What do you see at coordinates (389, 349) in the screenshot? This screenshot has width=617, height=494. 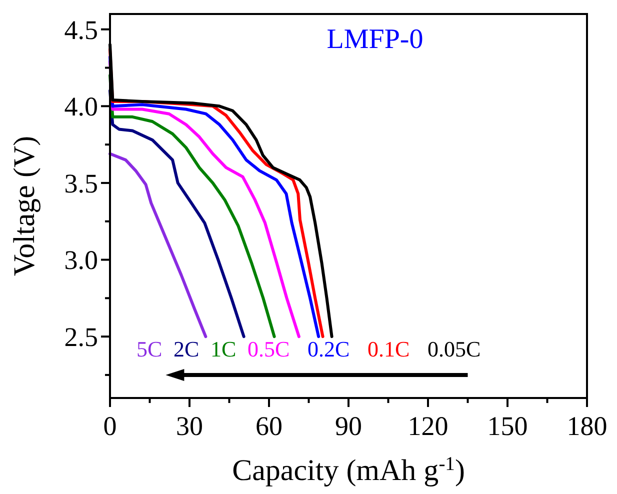 I see `text: 0.1C` at bounding box center [389, 349].